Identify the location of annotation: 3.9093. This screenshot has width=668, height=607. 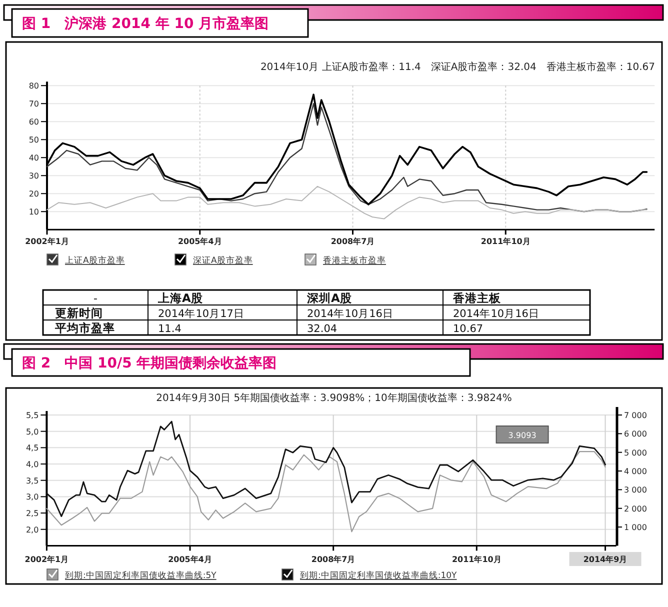
(522, 435).